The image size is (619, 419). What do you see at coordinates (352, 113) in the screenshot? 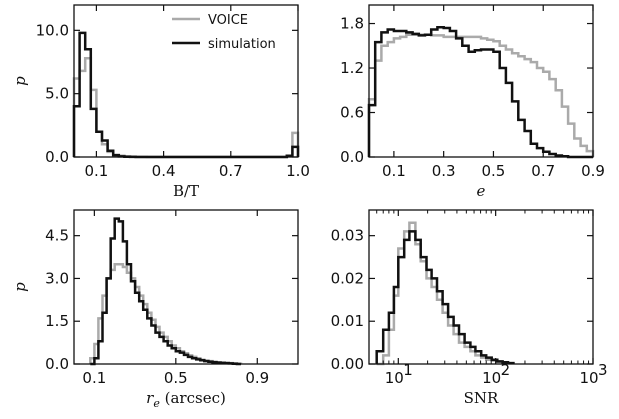
I see `y-tick-label: 0.6` at bounding box center [352, 113].